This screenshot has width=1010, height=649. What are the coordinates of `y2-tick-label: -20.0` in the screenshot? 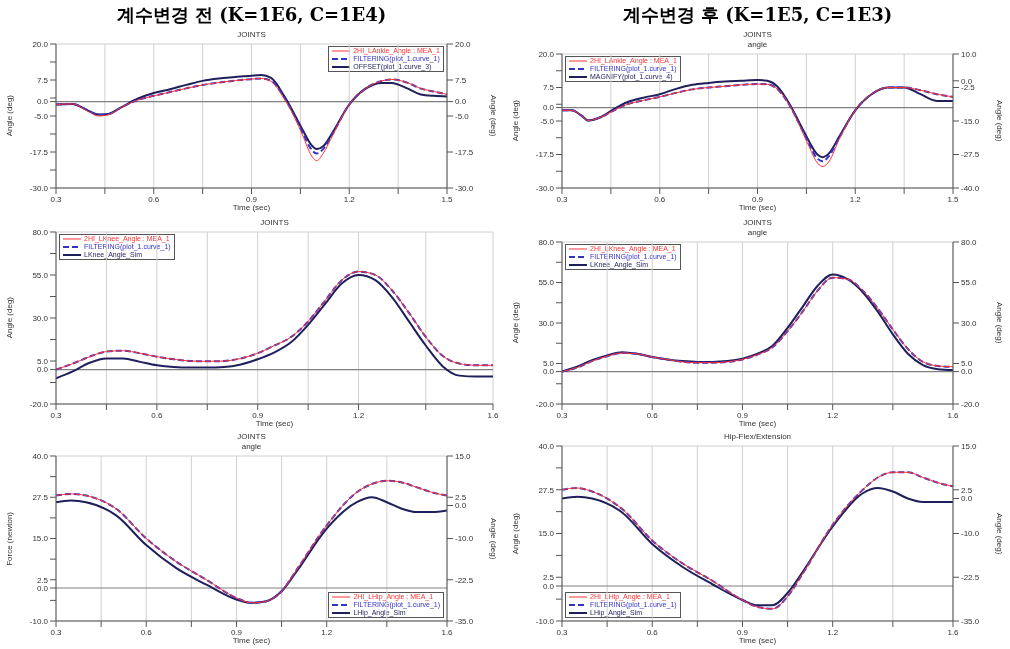 It's located at (970, 404).